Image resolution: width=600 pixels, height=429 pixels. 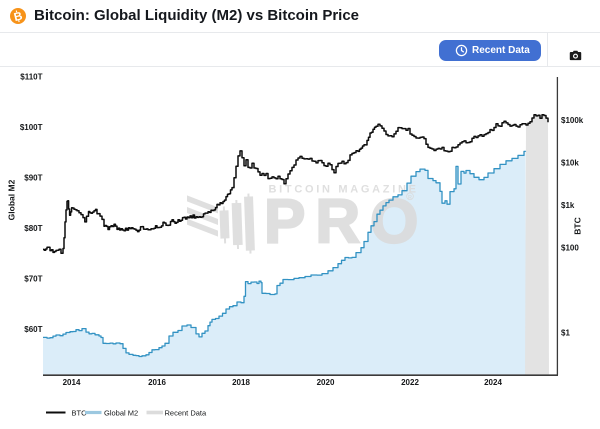 What do you see at coordinates (326, 382) in the screenshot?
I see `svg-text: 2020` at bounding box center [326, 382].